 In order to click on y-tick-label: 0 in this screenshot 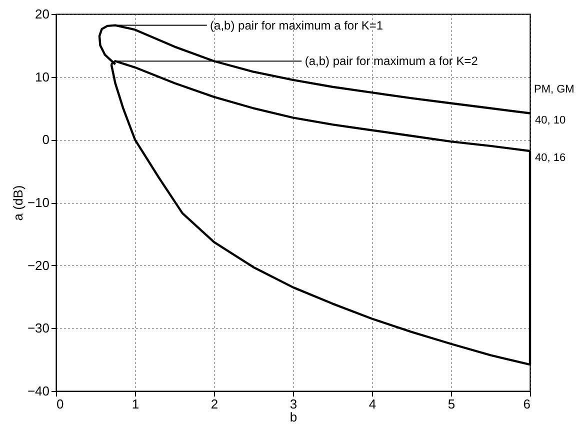, I will do `click(46, 140)`.